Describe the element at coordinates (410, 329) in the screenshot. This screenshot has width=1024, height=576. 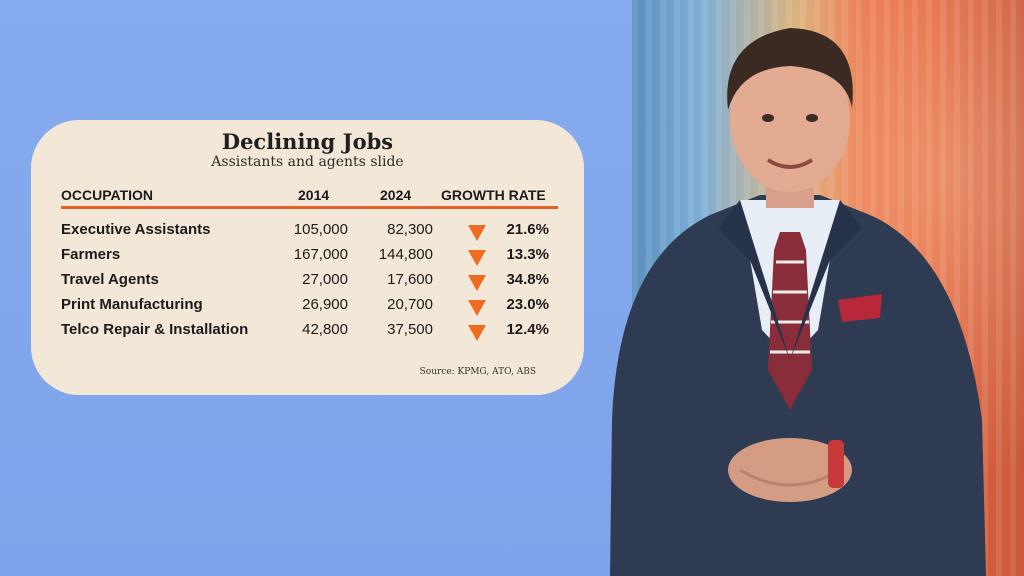
I see `value-2024-cell: 37,500` at that location.